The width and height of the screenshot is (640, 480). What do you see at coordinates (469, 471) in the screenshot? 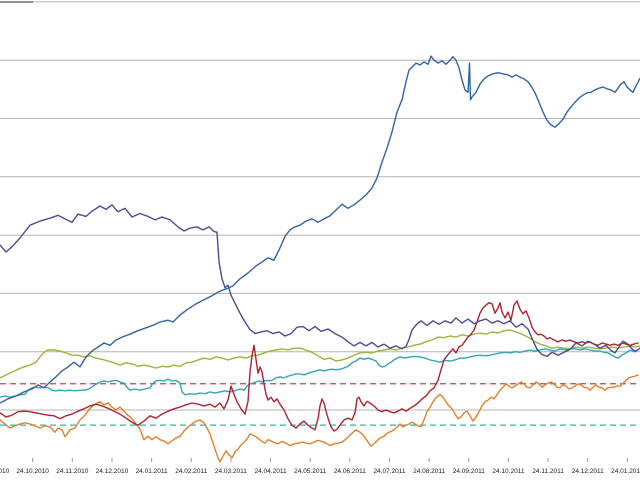
I see `x-axis-label: 24.09.2011` at bounding box center [469, 471].